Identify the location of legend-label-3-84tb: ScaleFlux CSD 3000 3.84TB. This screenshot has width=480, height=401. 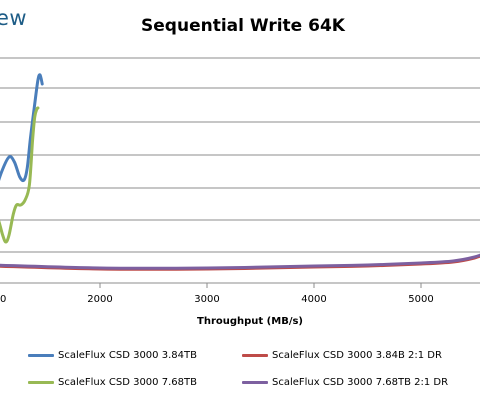
(127, 355).